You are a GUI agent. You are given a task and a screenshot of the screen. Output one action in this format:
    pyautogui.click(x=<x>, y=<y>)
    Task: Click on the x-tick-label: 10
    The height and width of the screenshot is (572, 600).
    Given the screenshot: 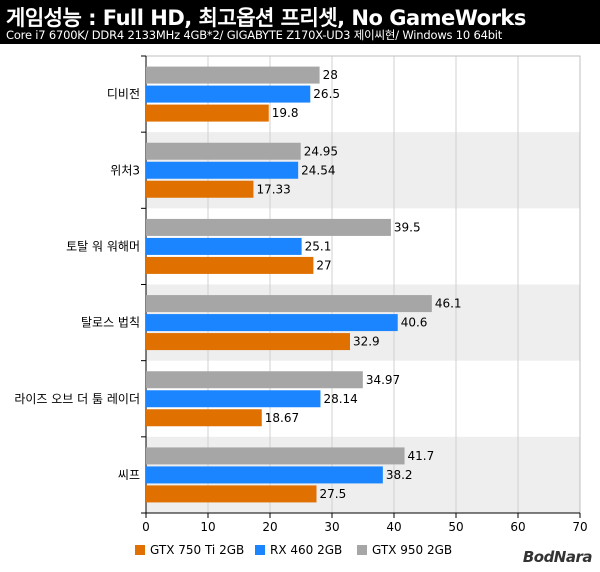 What is the action you would take?
    pyautogui.click(x=207, y=527)
    